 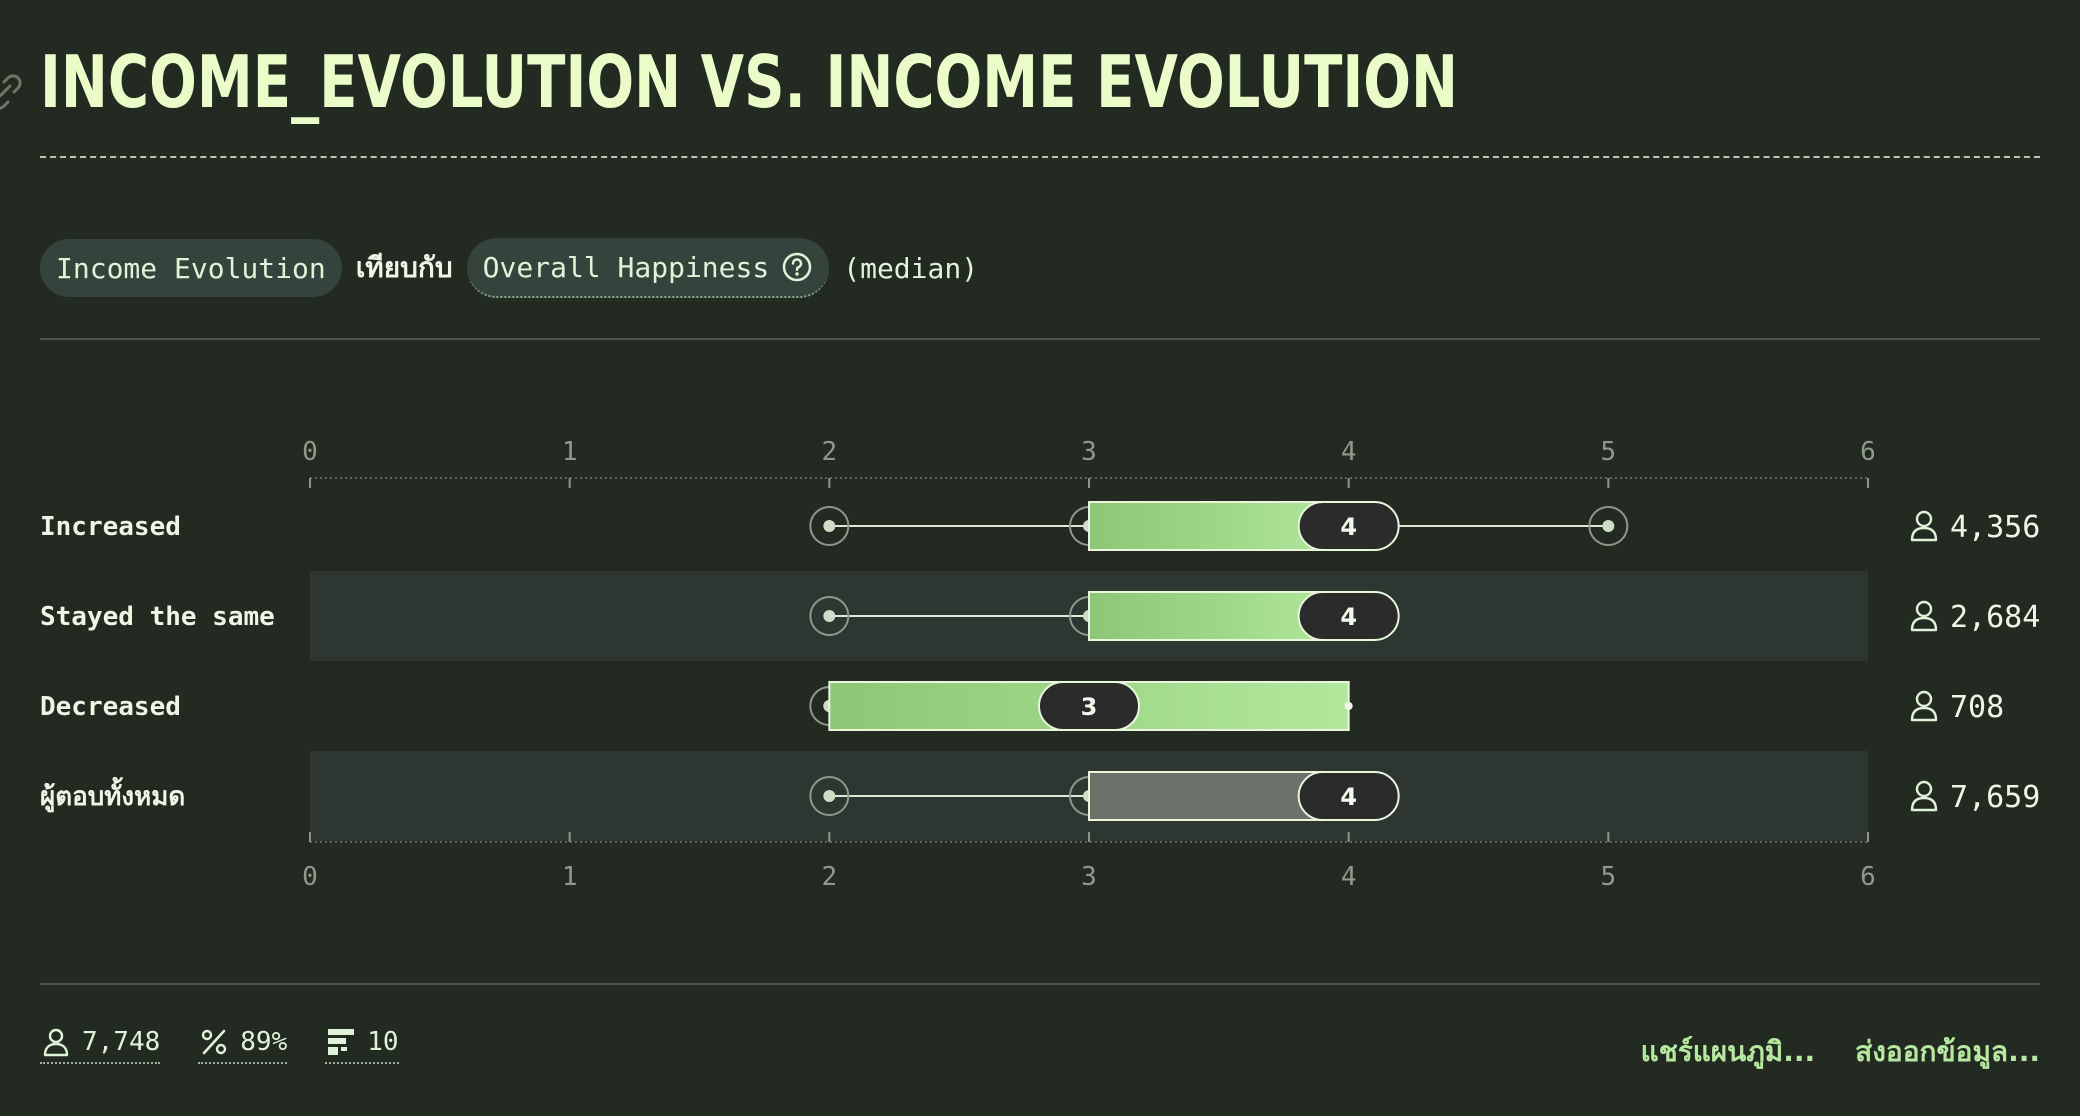 What do you see at coordinates (110, 527) in the screenshot?
I see `row-label: Increased` at bounding box center [110, 527].